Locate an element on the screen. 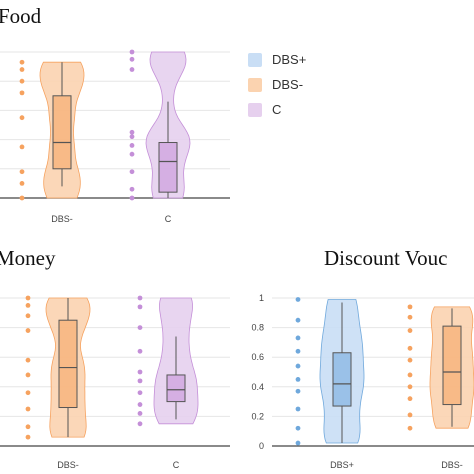 The height and width of the screenshot is (474, 474). discount-panel-title: Discount Vouc is located at coordinates (386, 258).